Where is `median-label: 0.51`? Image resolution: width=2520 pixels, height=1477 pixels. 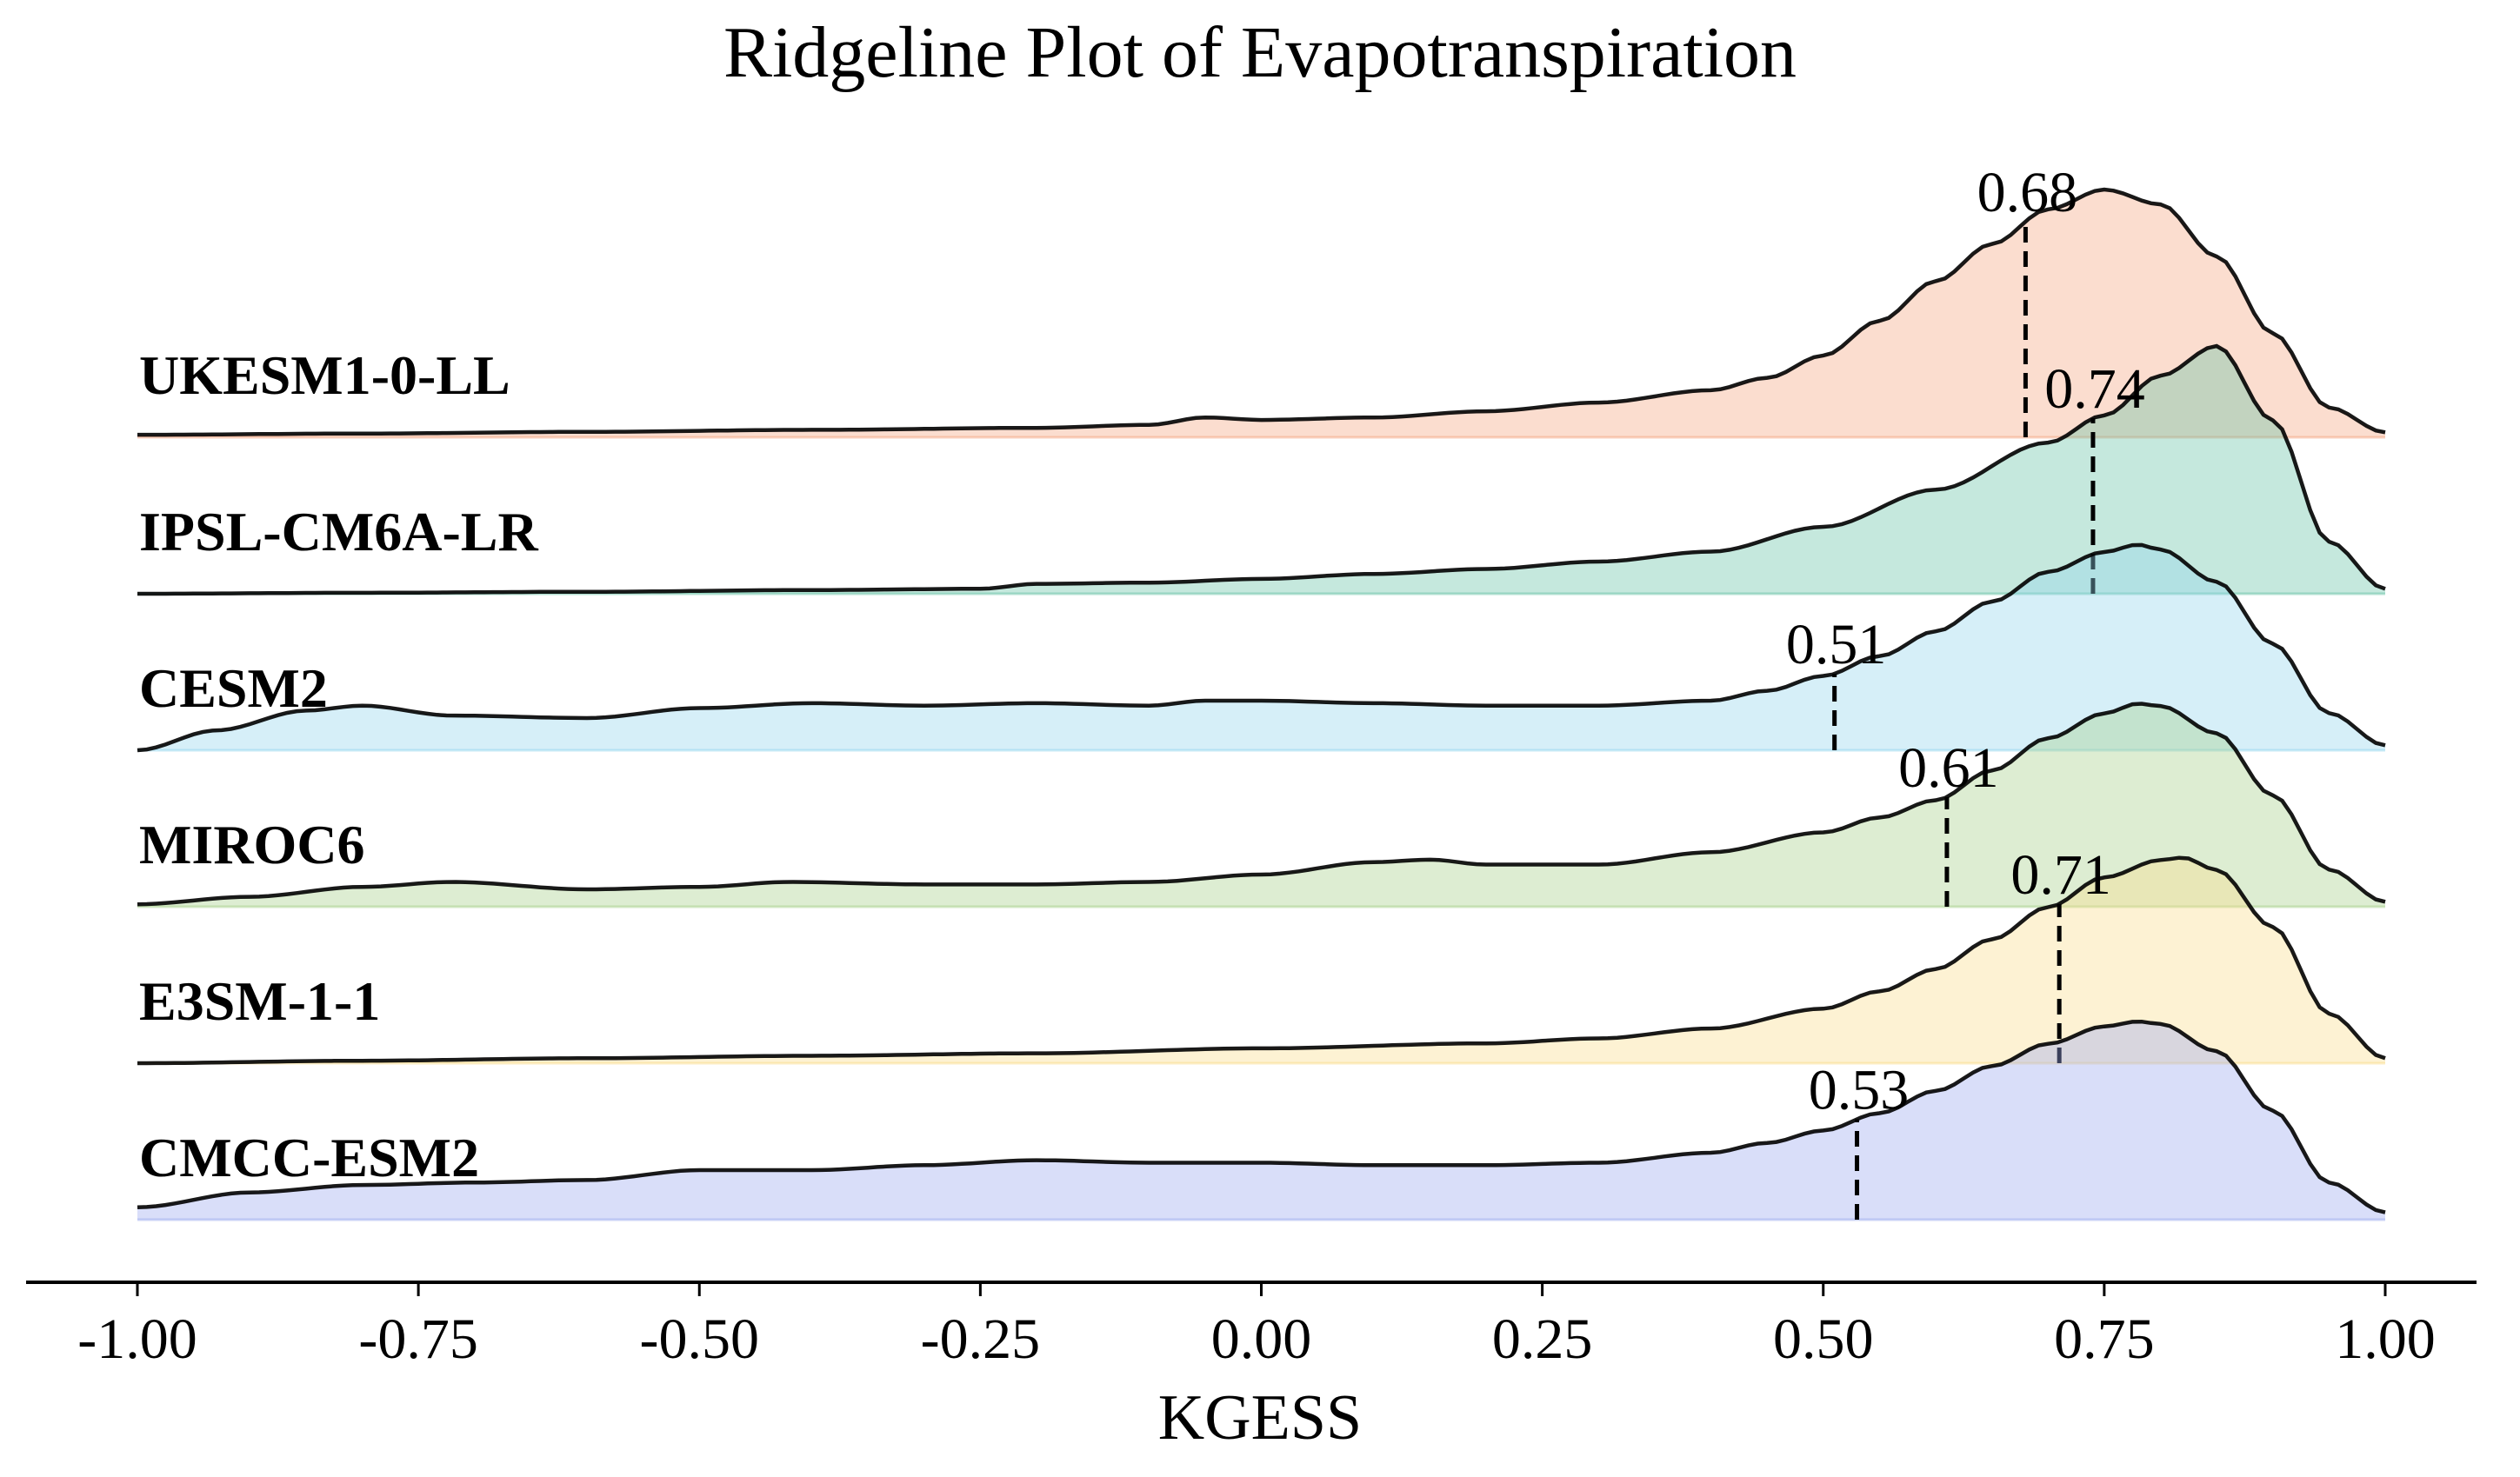
median-label: 0.51 is located at coordinates (1836, 644).